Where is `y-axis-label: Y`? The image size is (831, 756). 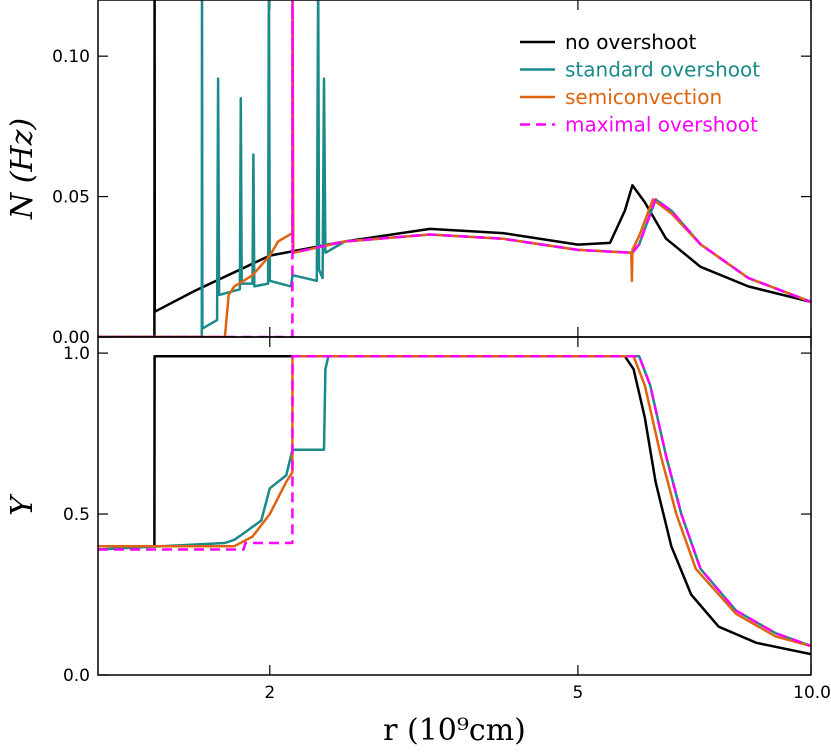
y-axis-label: Y is located at coordinates (22, 504).